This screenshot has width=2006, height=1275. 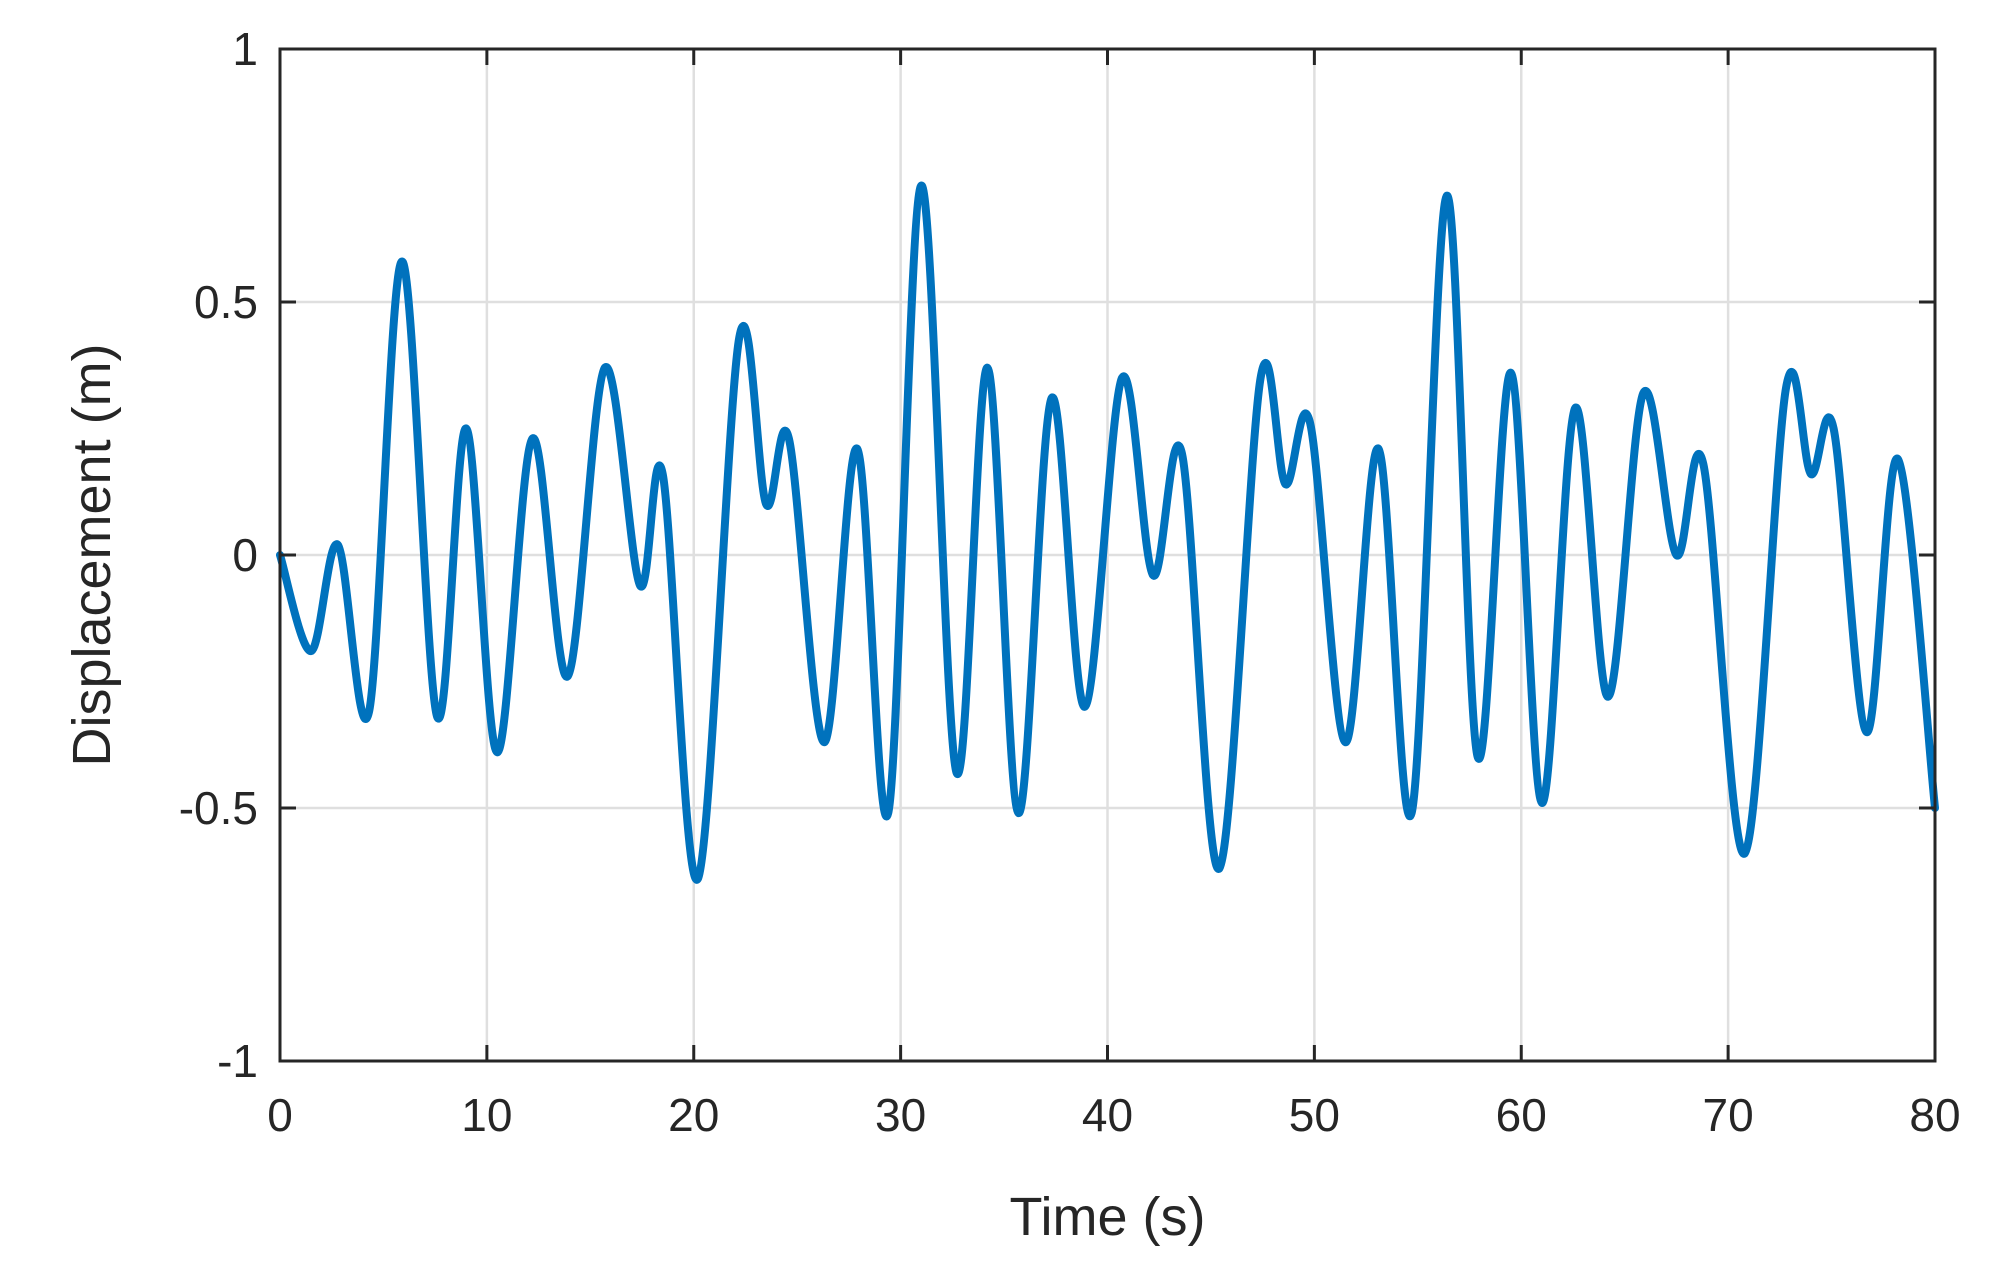 I want to click on x-tick-label: 30, so click(x=900, y=1115).